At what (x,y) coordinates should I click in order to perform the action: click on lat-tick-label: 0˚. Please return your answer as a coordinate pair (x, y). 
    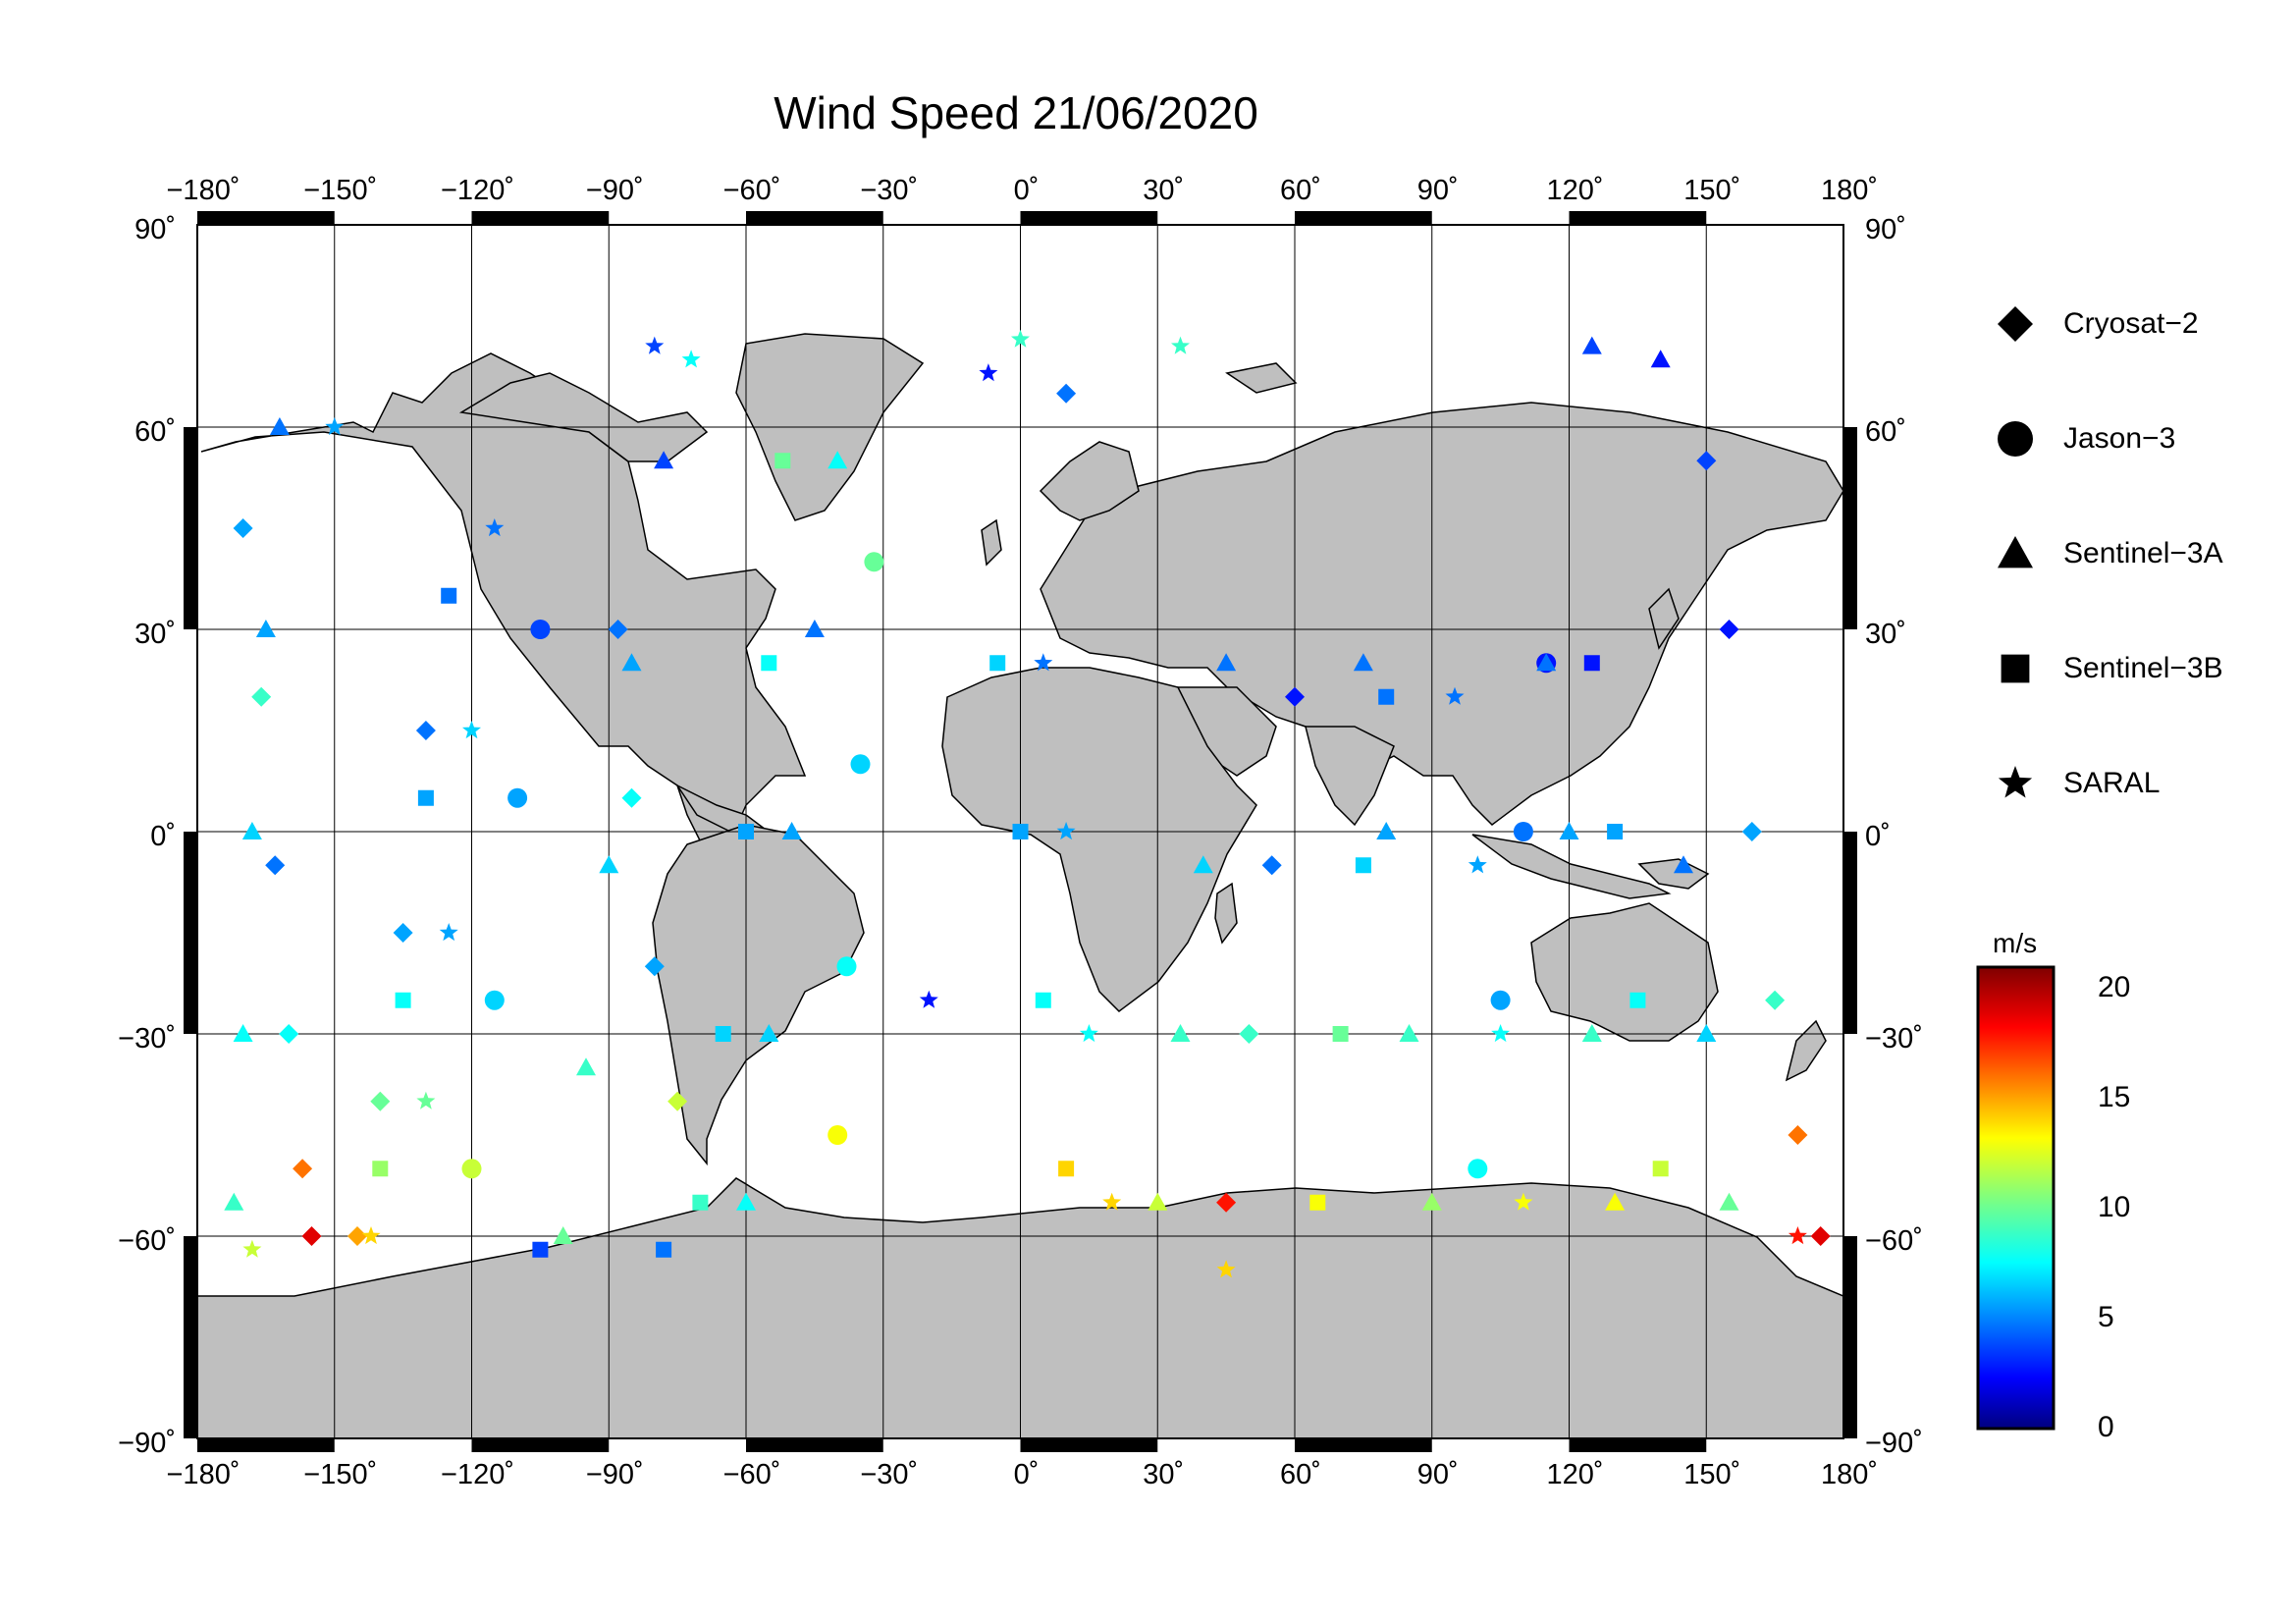
    Looking at the image, I should click on (1878, 836).